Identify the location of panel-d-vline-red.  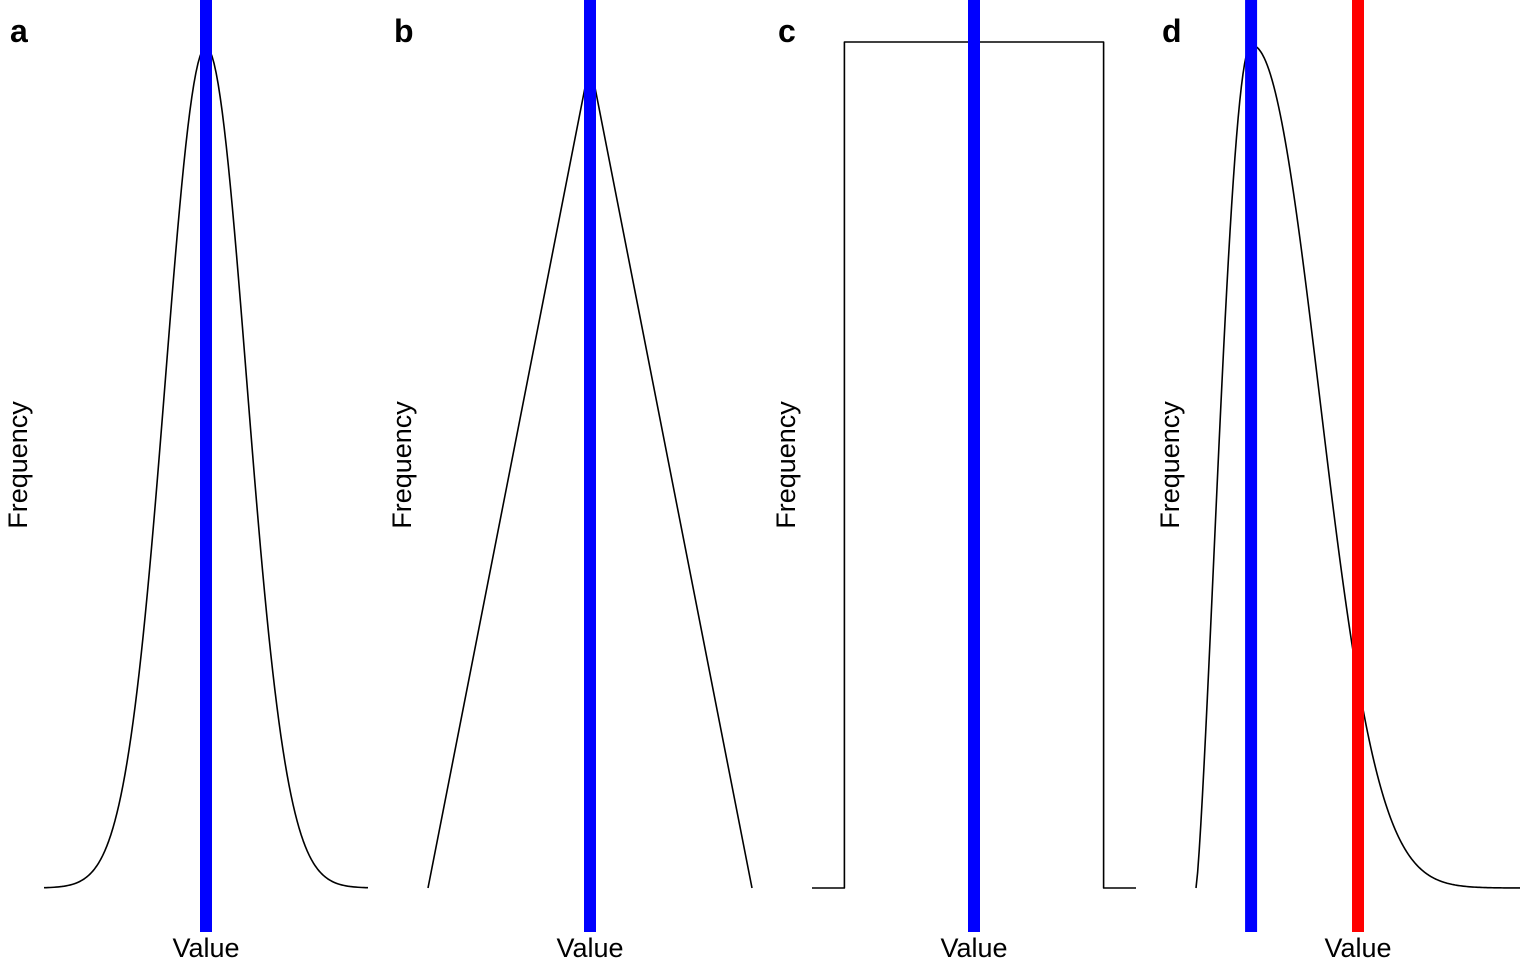
(1358, 466).